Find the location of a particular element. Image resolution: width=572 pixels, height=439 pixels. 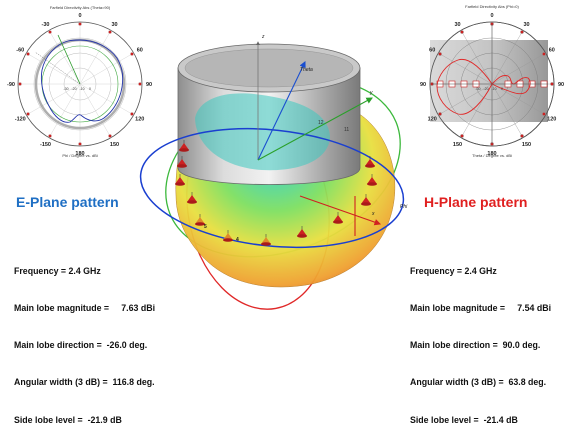

e-plane-scale-label: -30 is located at coordinates (65, 89).